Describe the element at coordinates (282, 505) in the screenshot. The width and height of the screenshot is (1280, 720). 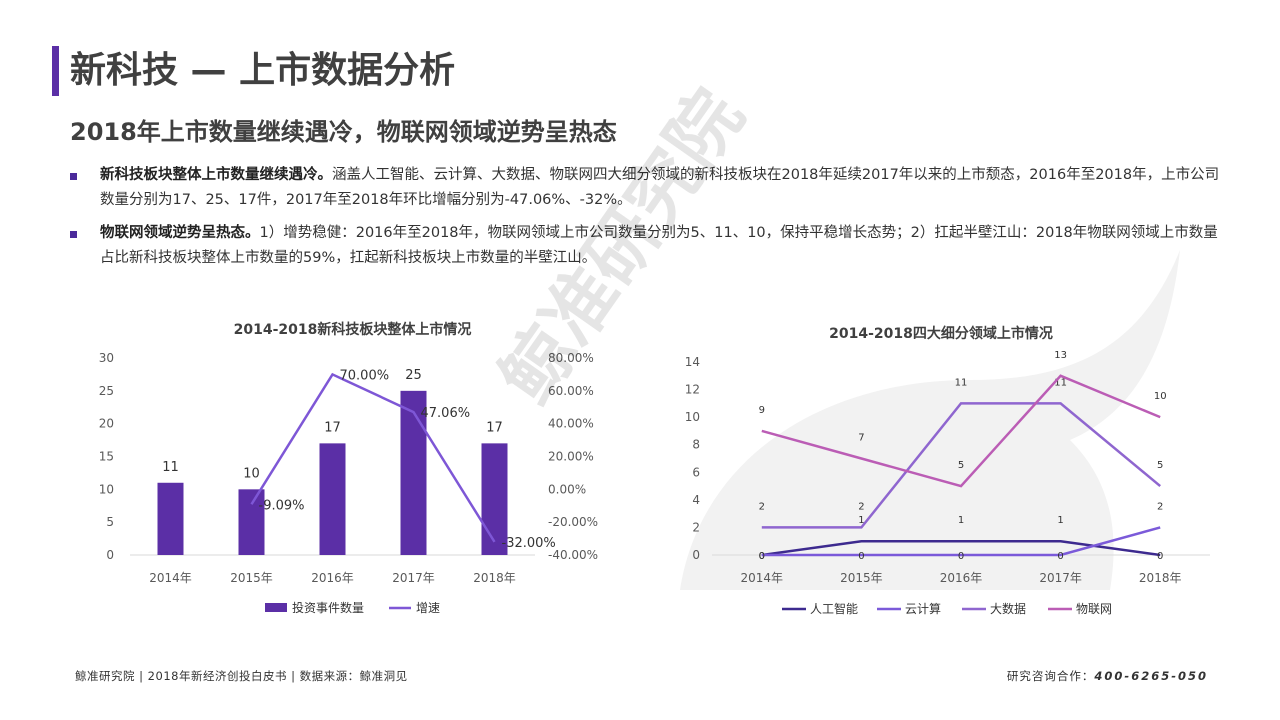
I see `growth-data-label: -9.09%` at that location.